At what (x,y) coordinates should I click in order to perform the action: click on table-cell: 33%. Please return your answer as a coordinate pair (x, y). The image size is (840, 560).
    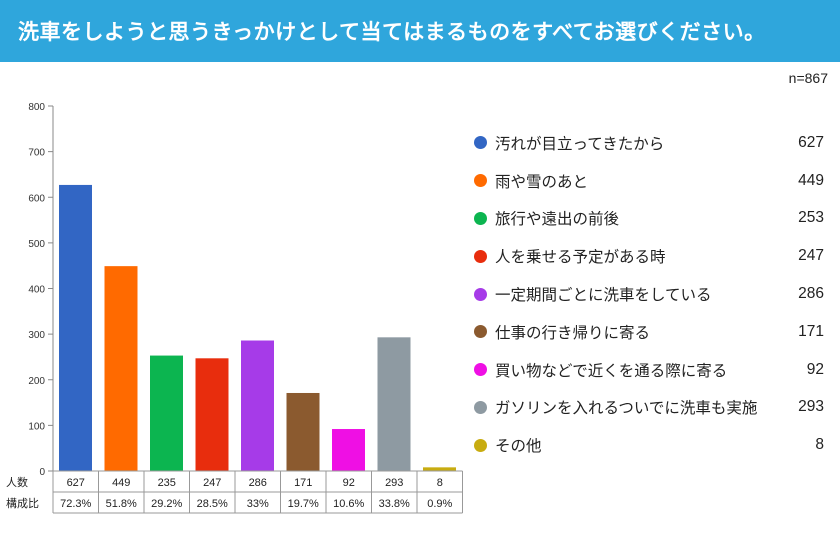
    Looking at the image, I should click on (258, 504).